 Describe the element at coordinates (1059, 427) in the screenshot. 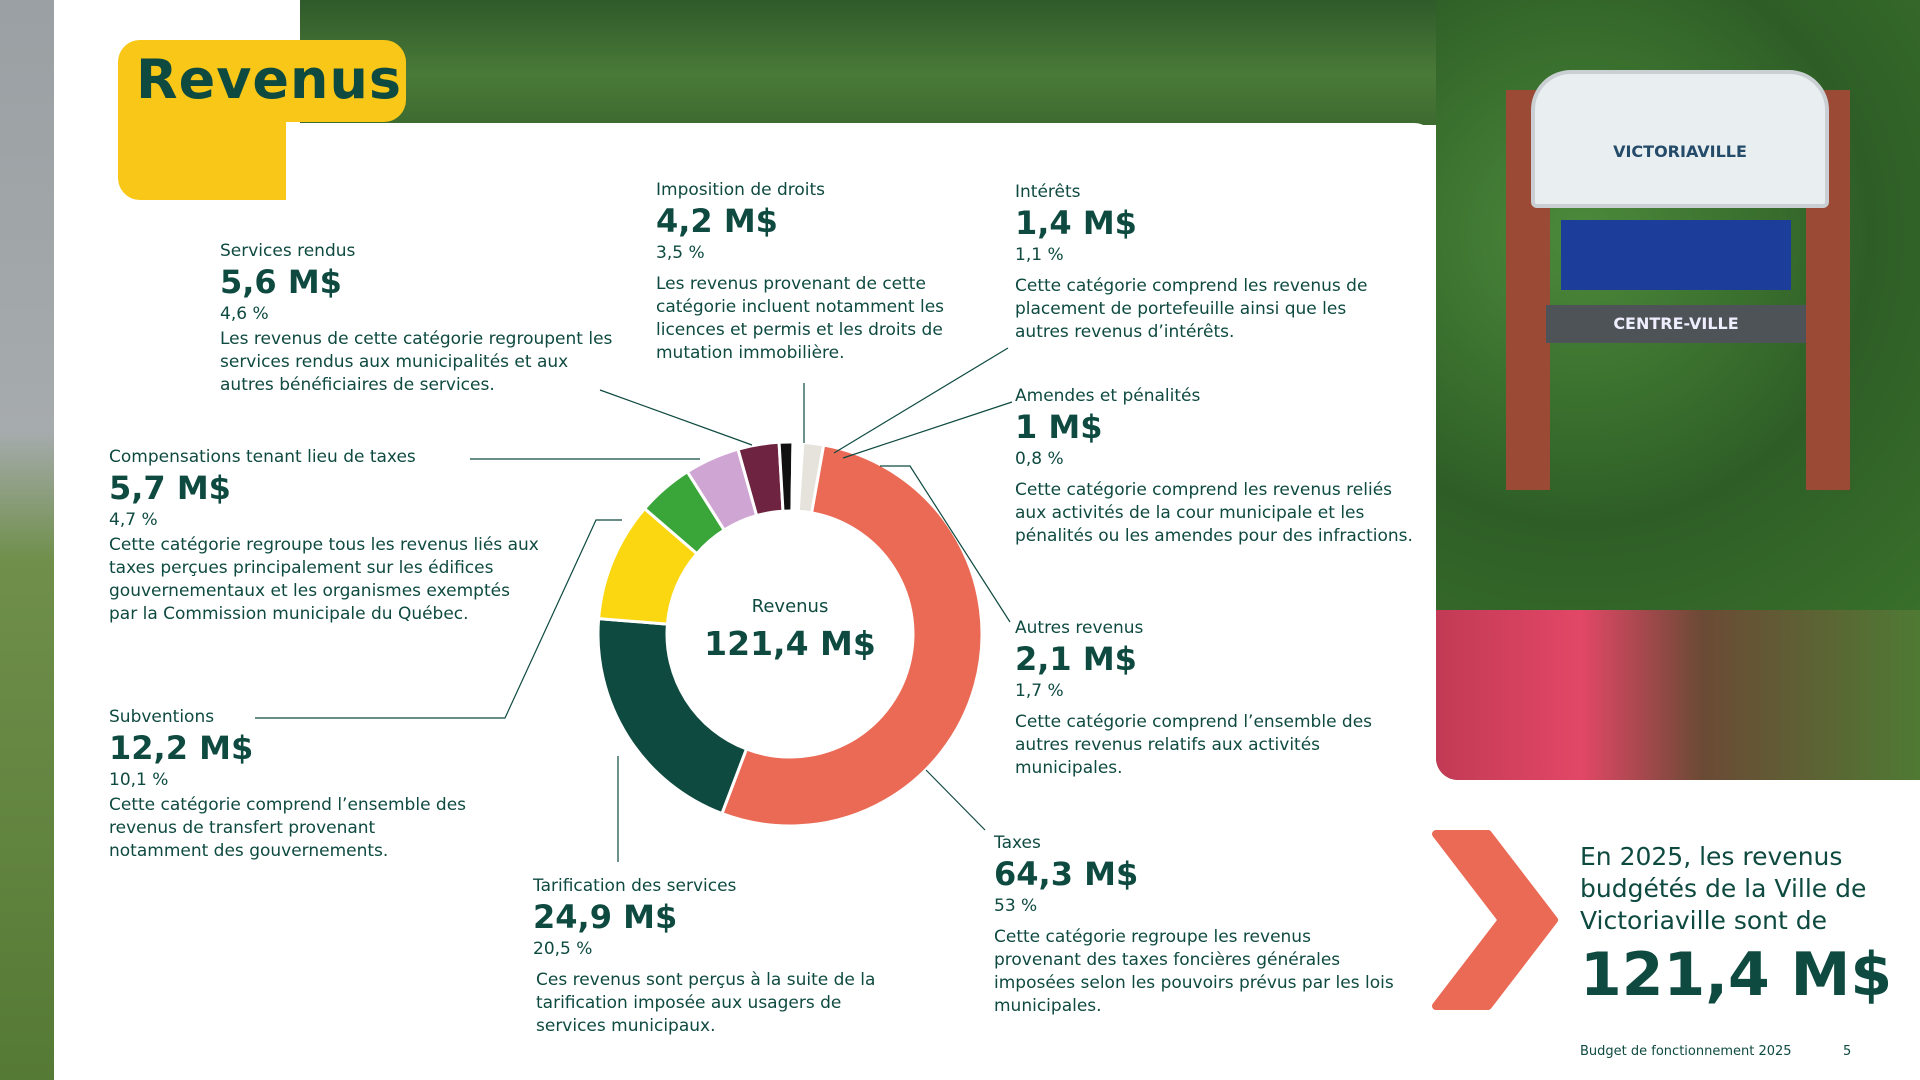

I see `category-amount: 1 M$` at that location.